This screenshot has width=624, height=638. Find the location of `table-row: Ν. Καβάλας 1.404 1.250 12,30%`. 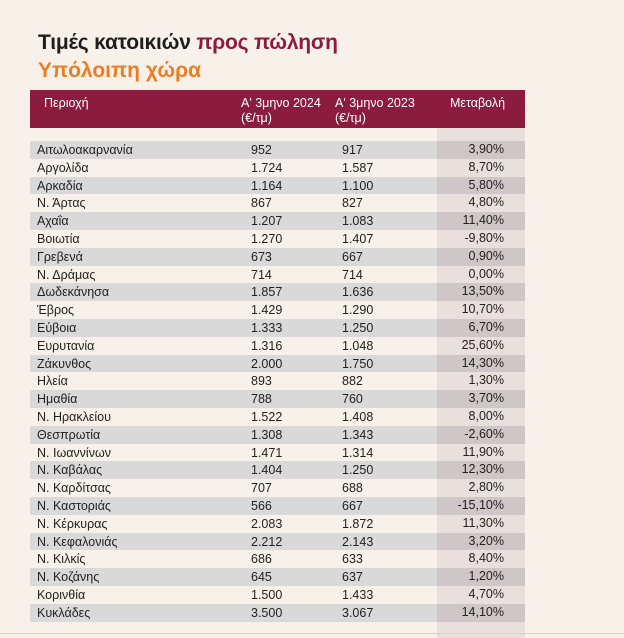

table-row: Ν. Καβάλας 1.404 1.250 12,30% is located at coordinates (277, 470).